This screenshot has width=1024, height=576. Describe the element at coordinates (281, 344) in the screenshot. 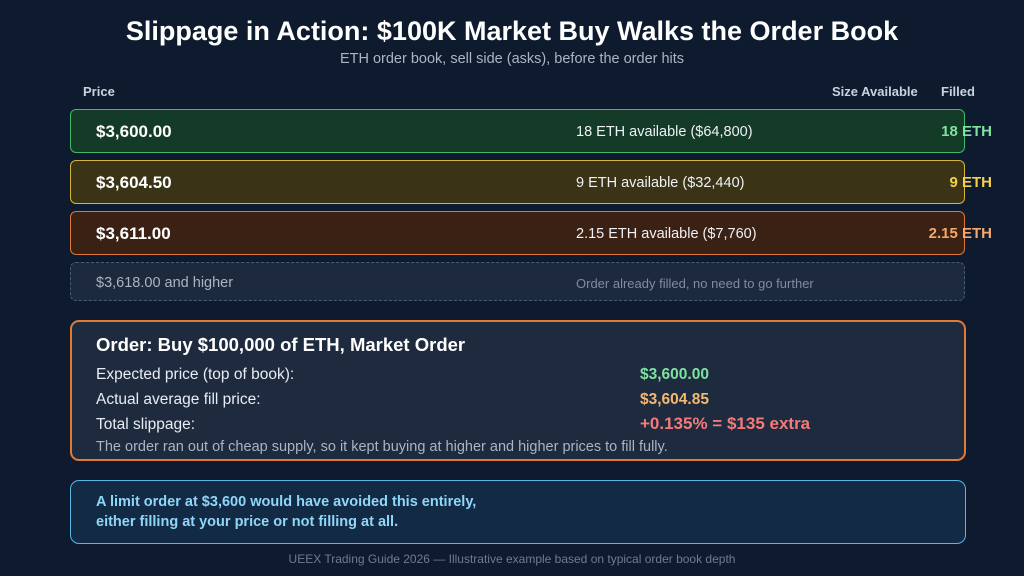

I see `order-summary-title: Order: Buy $100,000 of ETH, Market Order` at that location.